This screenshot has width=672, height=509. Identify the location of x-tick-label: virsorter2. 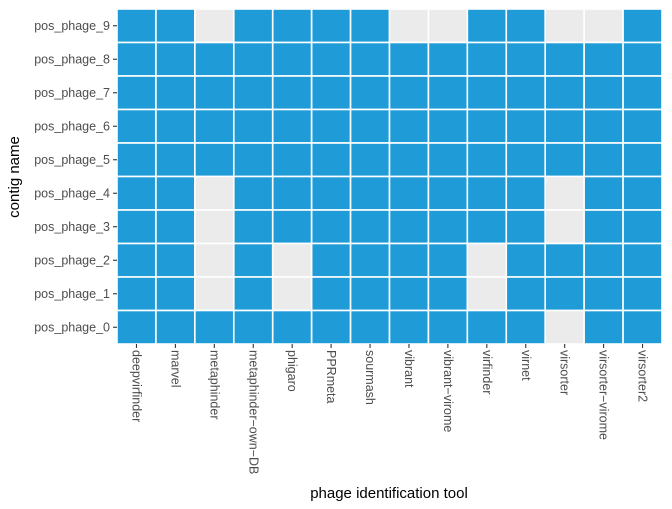
(643, 376).